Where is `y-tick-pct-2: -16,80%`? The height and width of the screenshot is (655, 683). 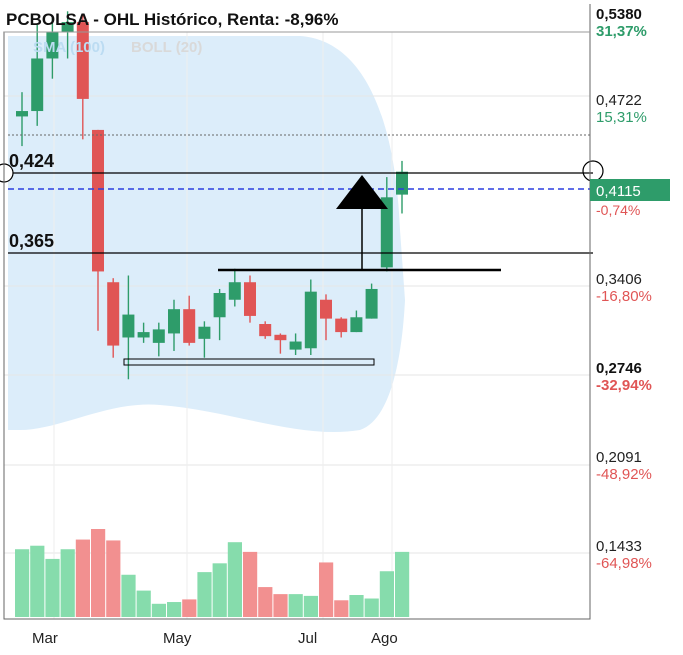
y-tick-pct-2: -16,80% is located at coordinates (624, 296).